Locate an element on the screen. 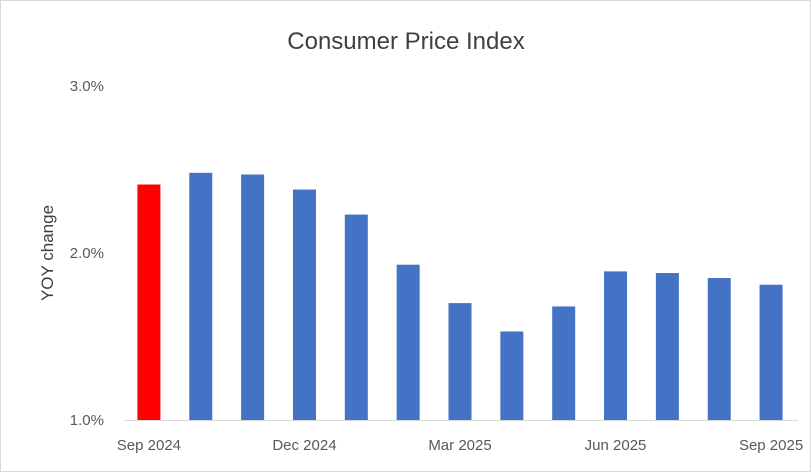  bar-feb-2025 is located at coordinates (408, 342).